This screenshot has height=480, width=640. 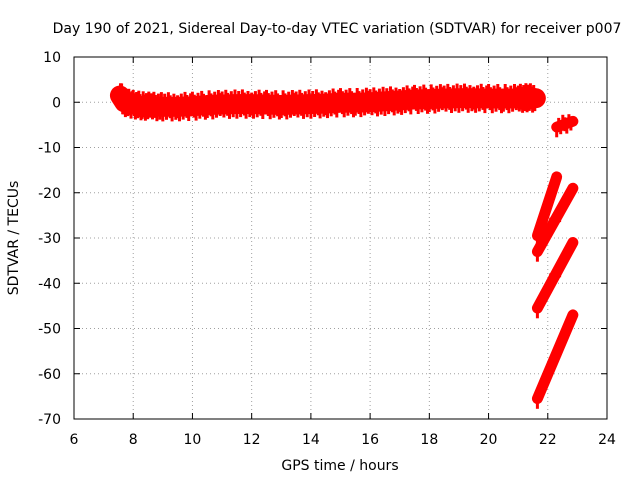 What do you see at coordinates (552, 282) in the screenshot?
I see `series-segment-d-texture` at bounding box center [552, 282].